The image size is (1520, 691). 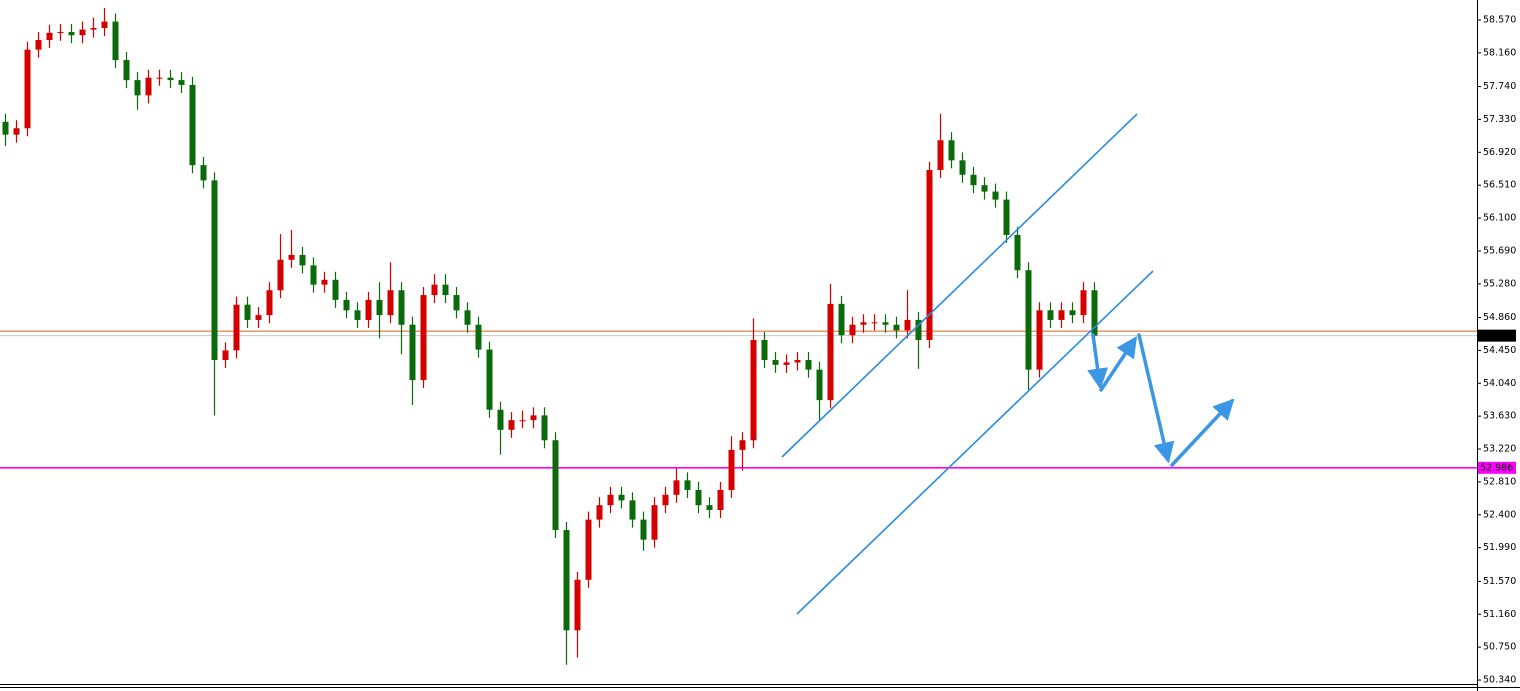 I want to click on y-tick-label: 52.810, so click(x=1499, y=481).